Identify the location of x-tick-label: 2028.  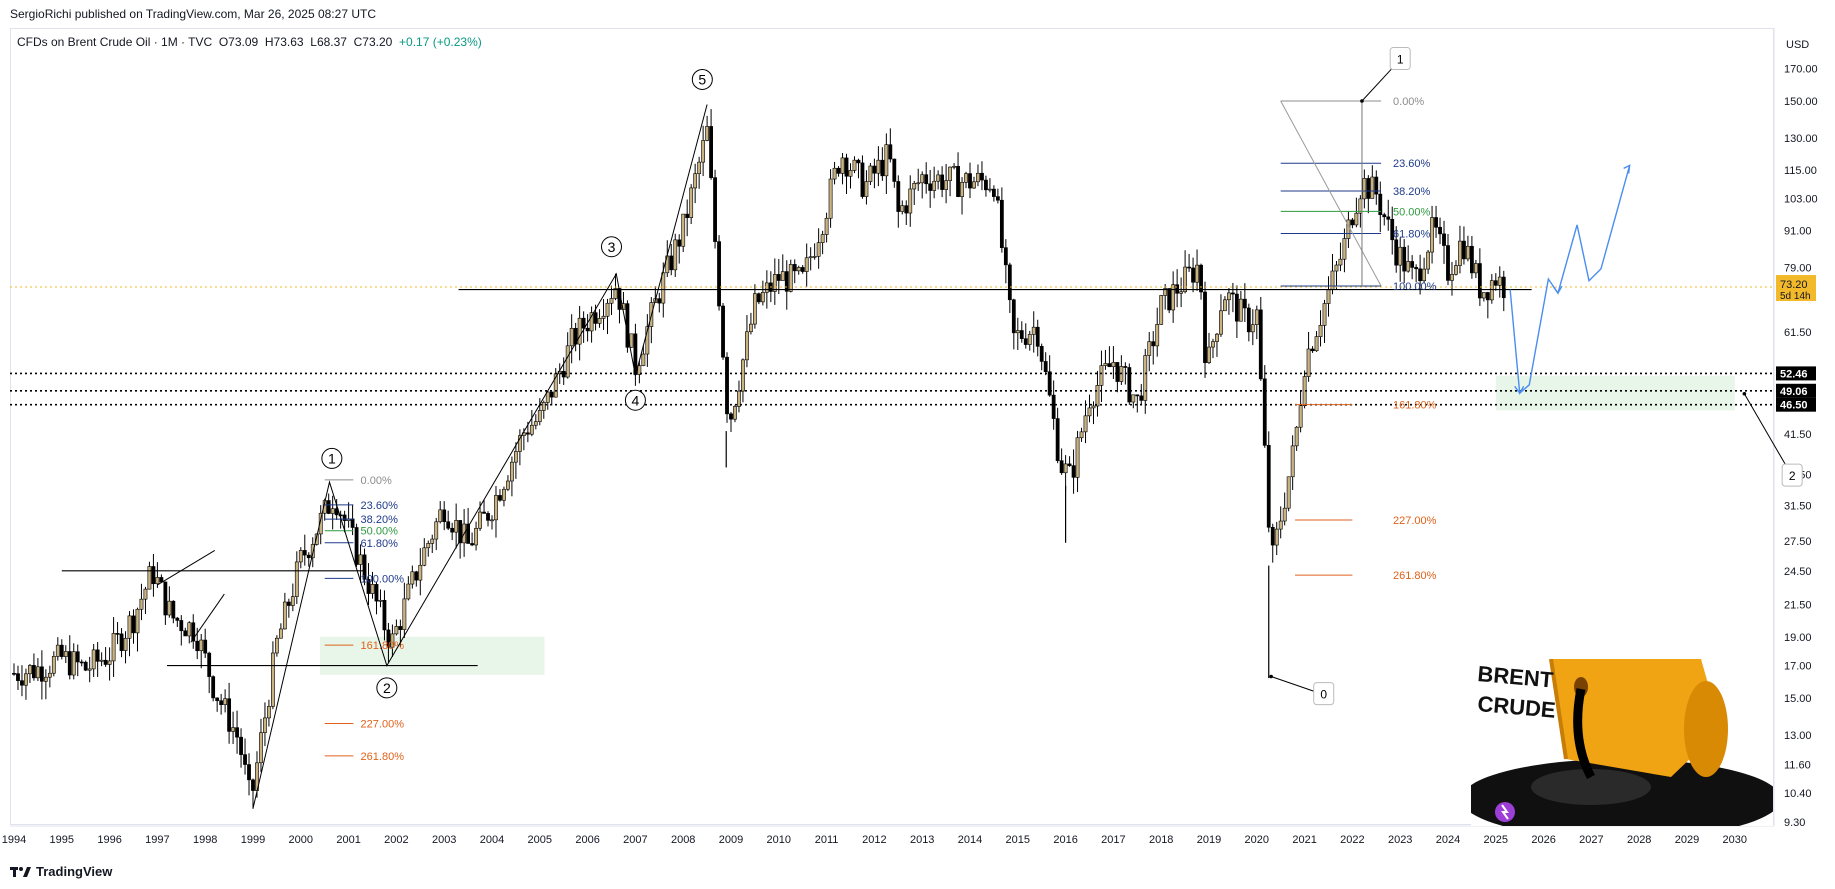
(1639, 840).